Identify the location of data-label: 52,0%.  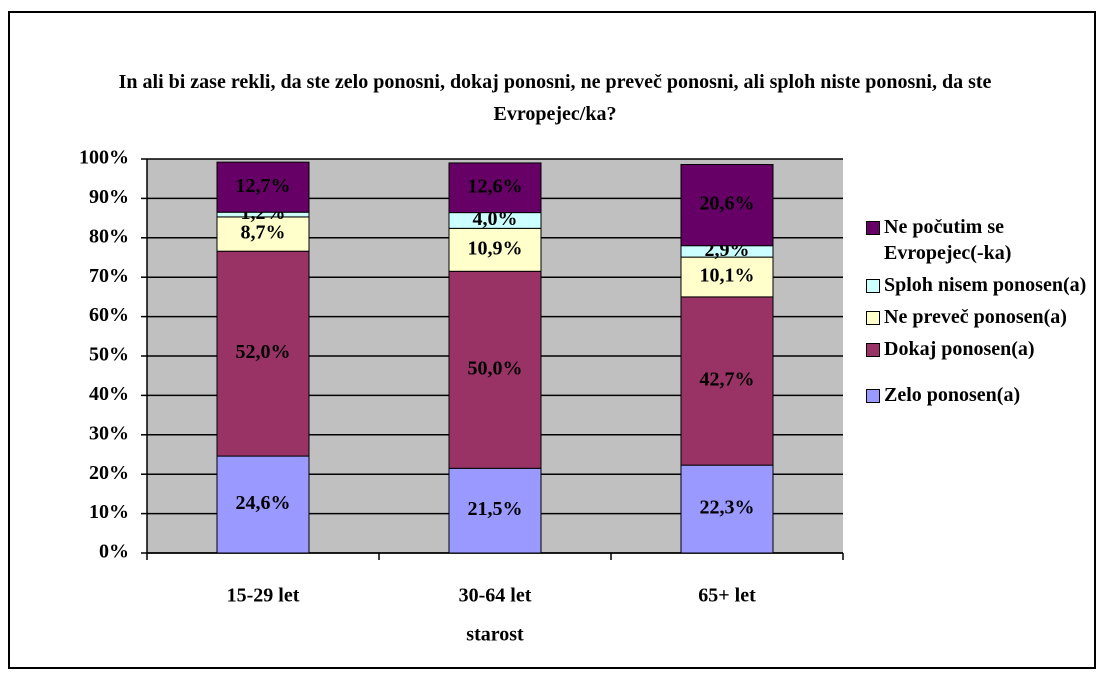
(263, 352).